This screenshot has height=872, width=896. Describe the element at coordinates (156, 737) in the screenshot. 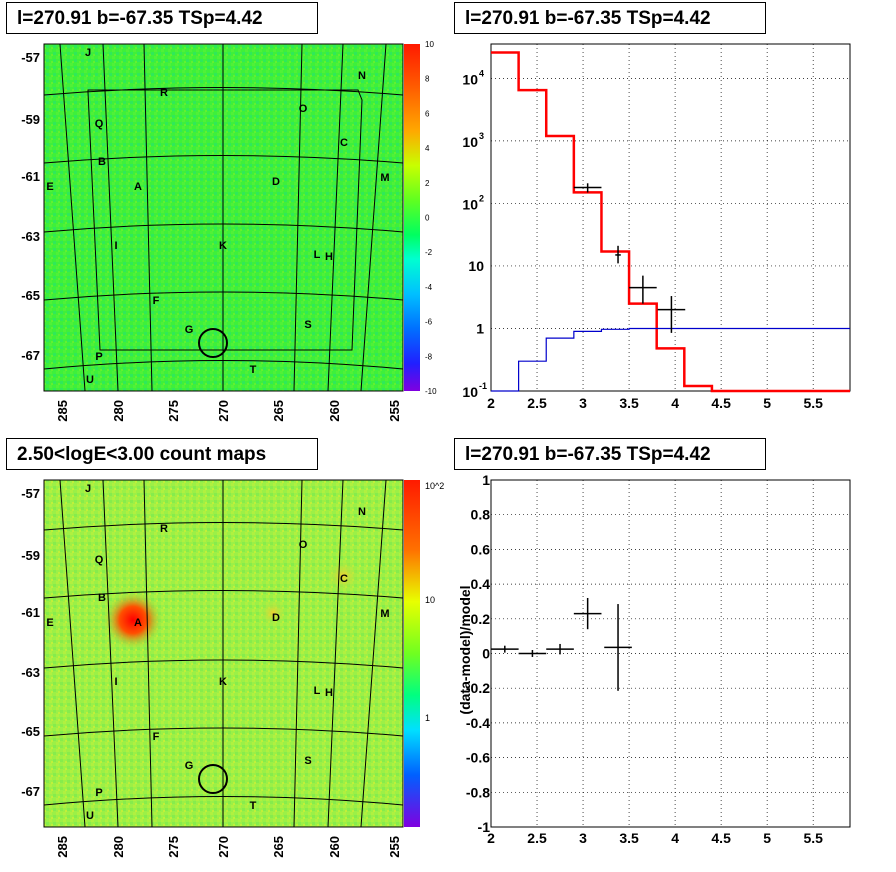

I see `source-label-f: F` at that location.